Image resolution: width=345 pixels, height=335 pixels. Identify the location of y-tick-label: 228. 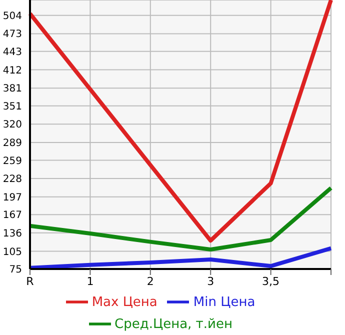
(12, 180).